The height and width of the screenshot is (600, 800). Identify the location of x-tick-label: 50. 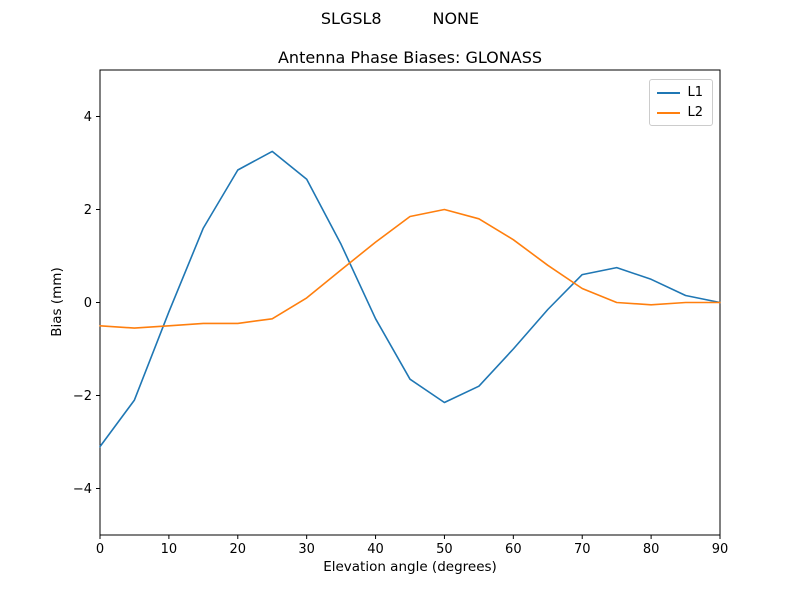
(444, 549).